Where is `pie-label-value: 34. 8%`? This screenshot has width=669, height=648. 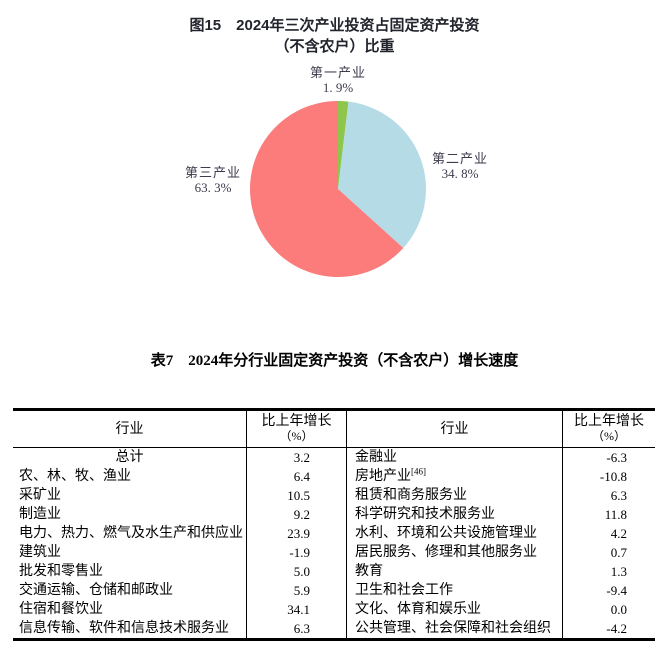
pie-label-value: 34. 8% is located at coordinates (460, 173).